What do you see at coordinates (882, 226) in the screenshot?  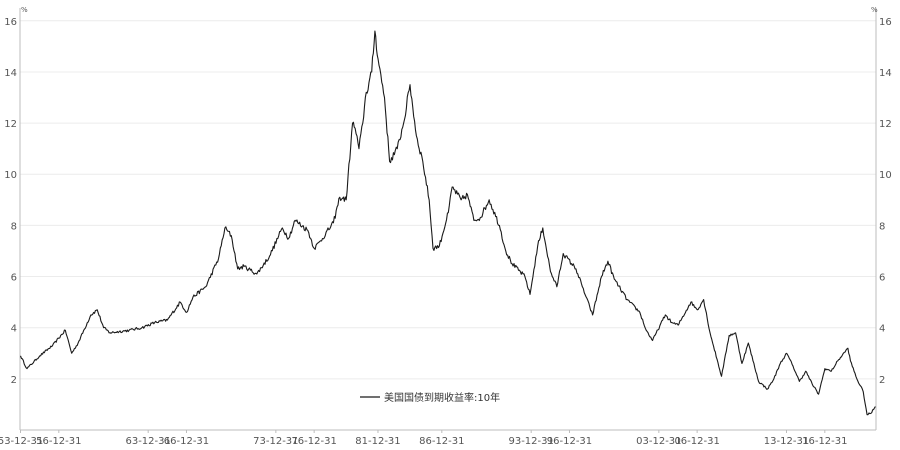 I see `y-tick-label-right: 8` at bounding box center [882, 226].